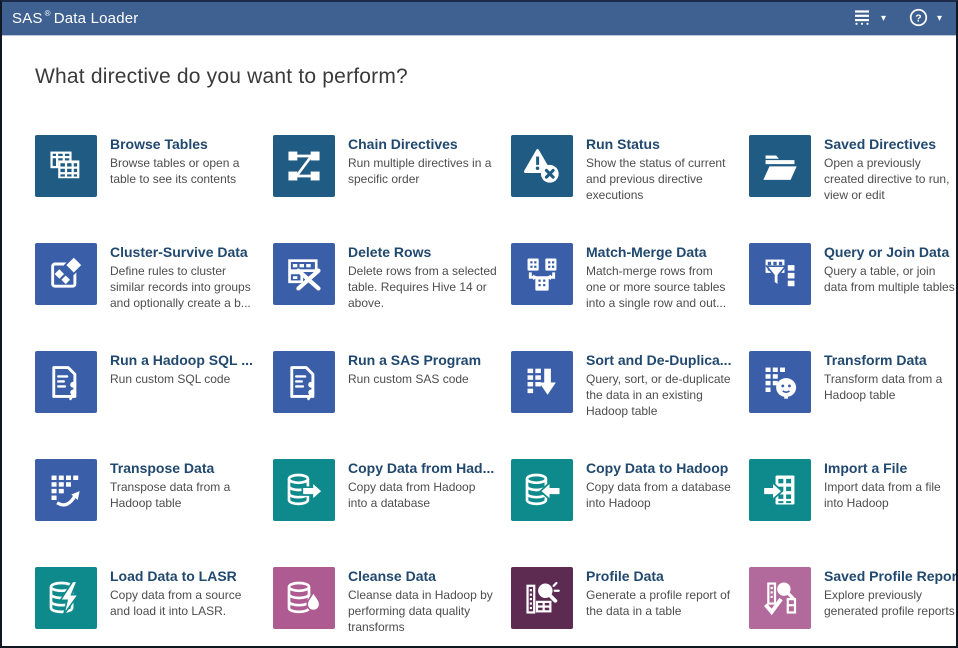 The width and height of the screenshot is (958, 648). I want to click on run-sas-icon, so click(304, 382).